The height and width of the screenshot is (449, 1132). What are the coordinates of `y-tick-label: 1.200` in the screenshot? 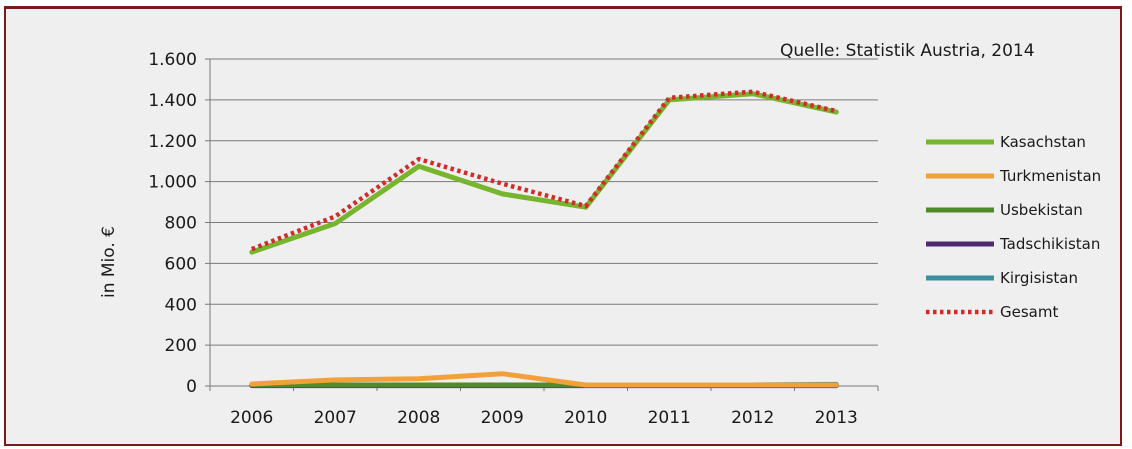 It's located at (172, 142).